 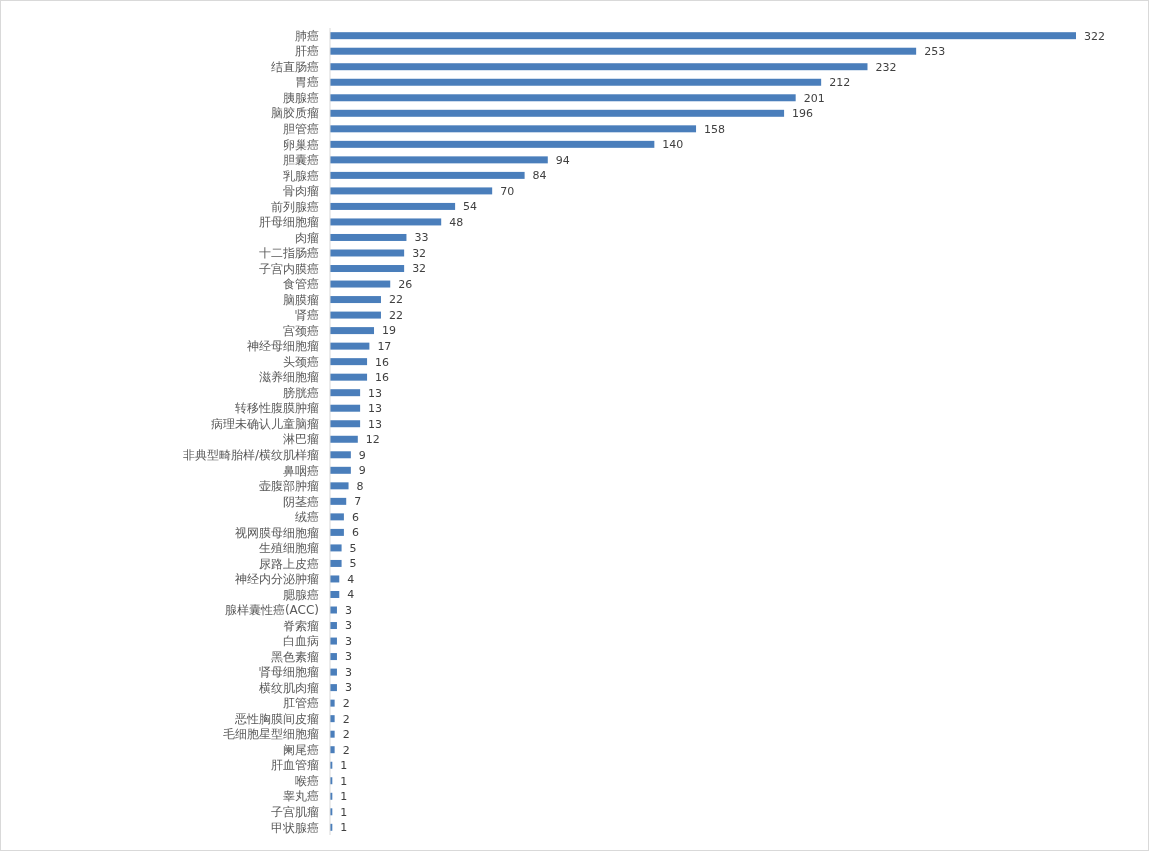 I want to click on y-tick-label: 膀胱癌, so click(x=301, y=392).